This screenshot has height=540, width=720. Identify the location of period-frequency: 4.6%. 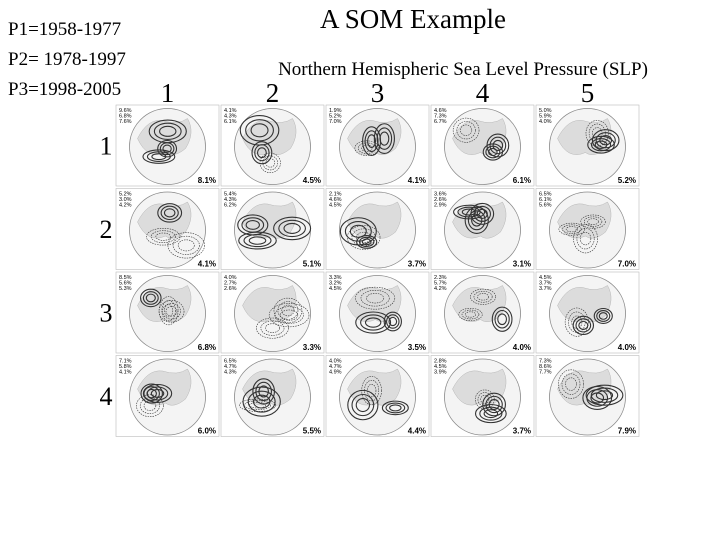
(335, 200).